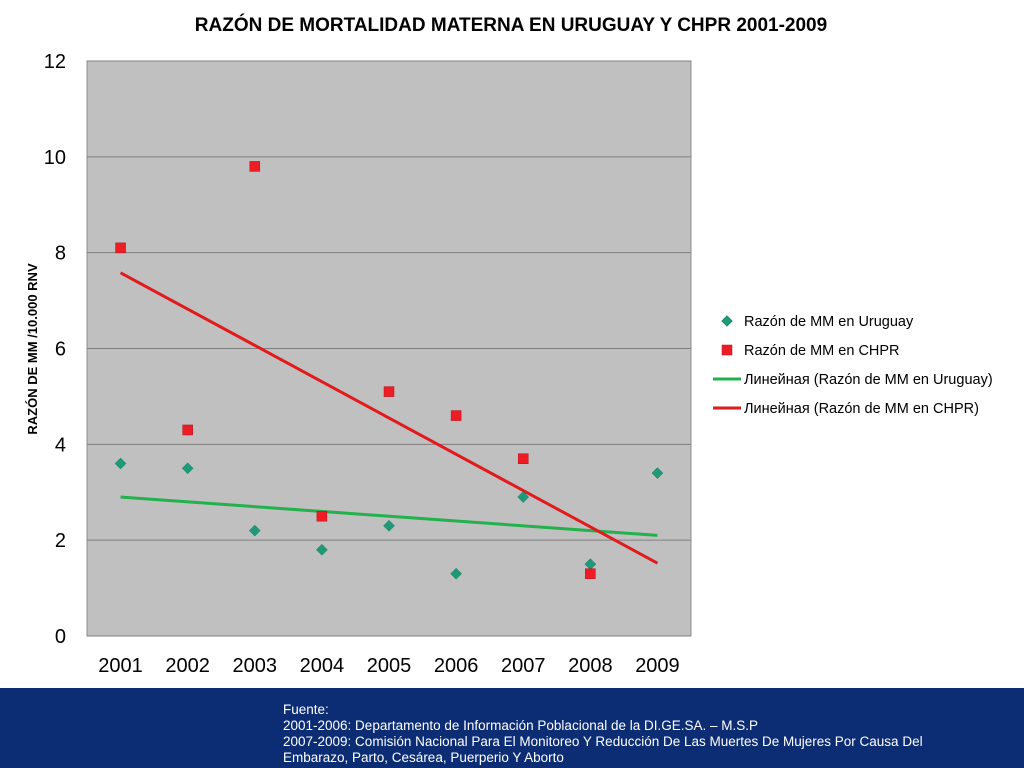  I want to click on legend-trend-uruguay-label: Линейная (Razón de MM en Uruguay), so click(868, 380).